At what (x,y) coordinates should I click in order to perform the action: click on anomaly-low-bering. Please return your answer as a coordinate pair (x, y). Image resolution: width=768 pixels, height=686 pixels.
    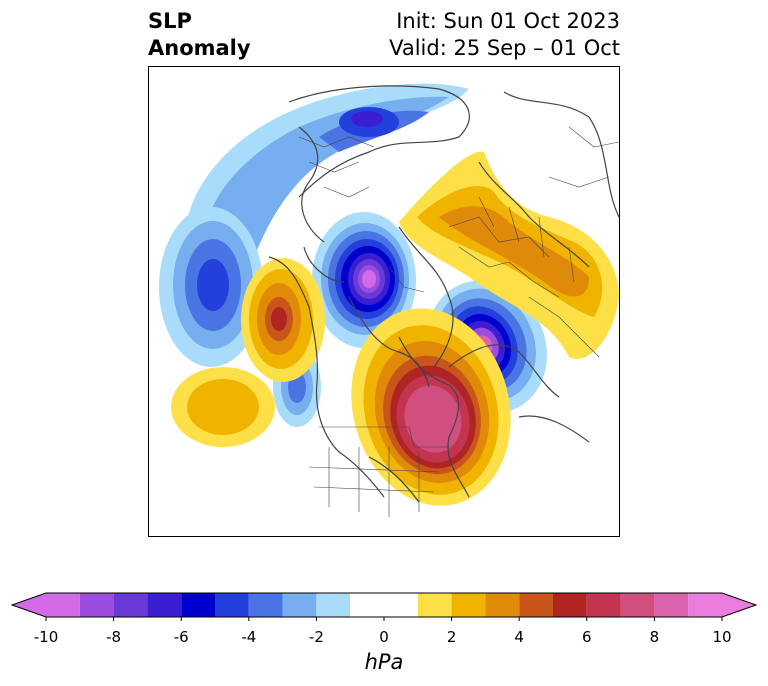
    Looking at the image, I should click on (364, 280).